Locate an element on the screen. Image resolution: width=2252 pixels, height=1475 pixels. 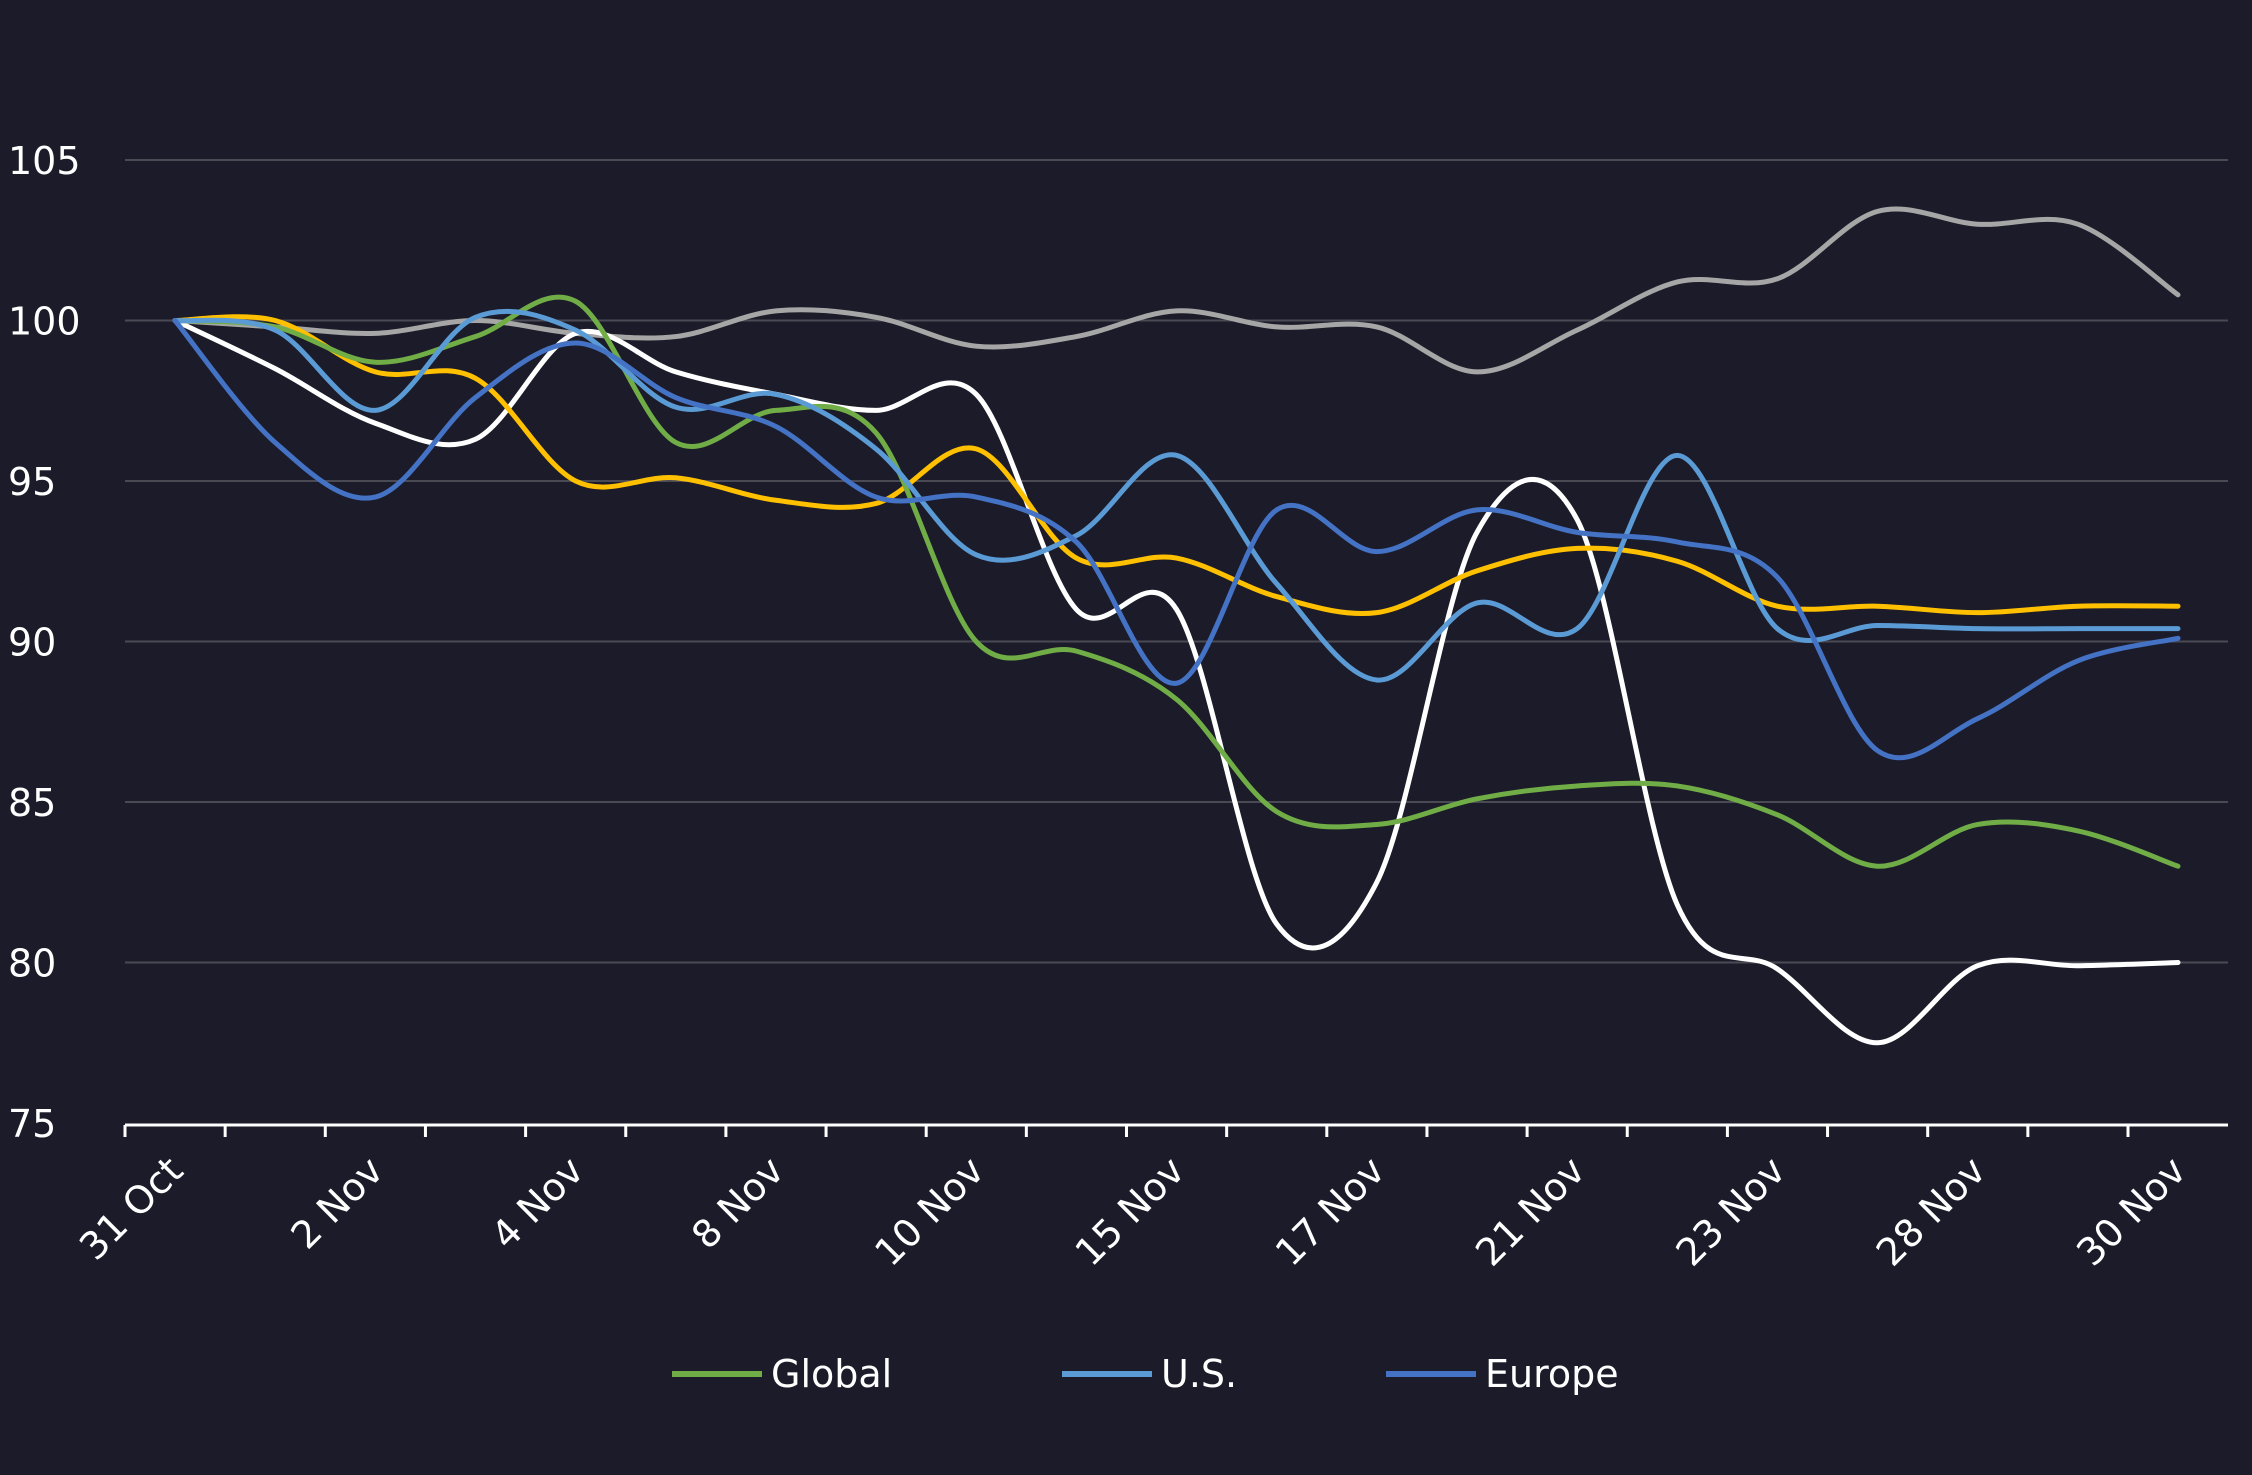
y-tick-label: 85 is located at coordinates (32, 803).